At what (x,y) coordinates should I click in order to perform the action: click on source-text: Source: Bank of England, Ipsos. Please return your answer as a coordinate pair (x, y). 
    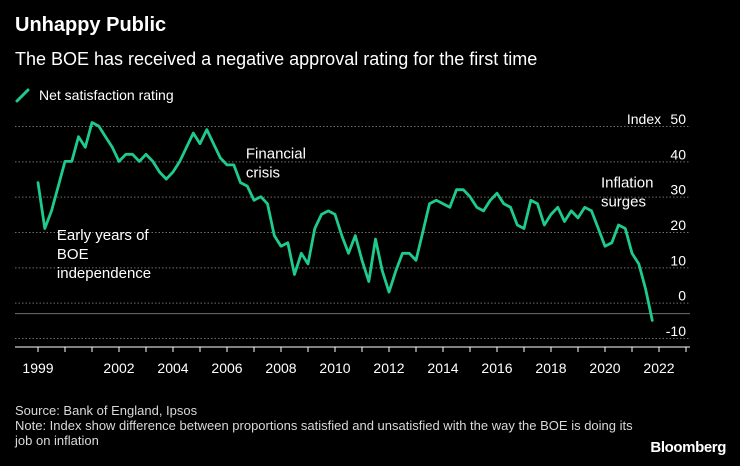
    Looking at the image, I should click on (106, 410).